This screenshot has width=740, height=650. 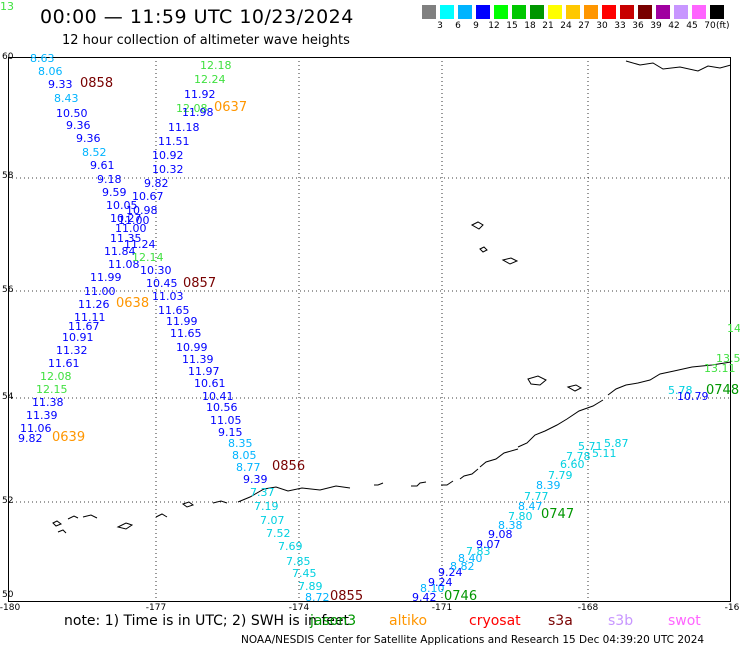 I want to click on wave-height-value: 11.11, so click(x=90, y=317).